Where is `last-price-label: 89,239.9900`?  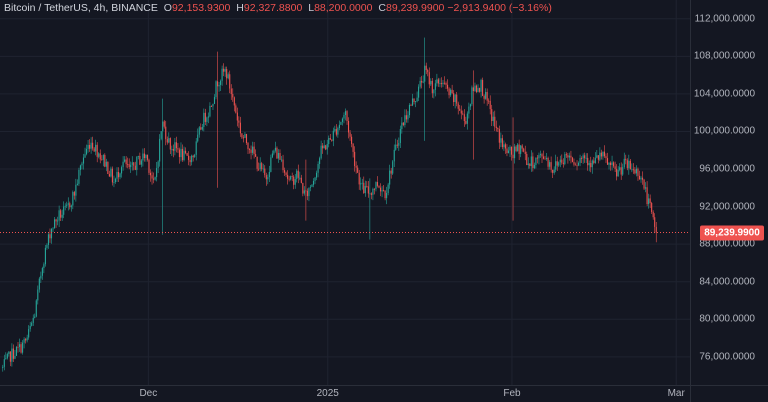
last-price-label: 89,239.9900 is located at coordinates (732, 232).